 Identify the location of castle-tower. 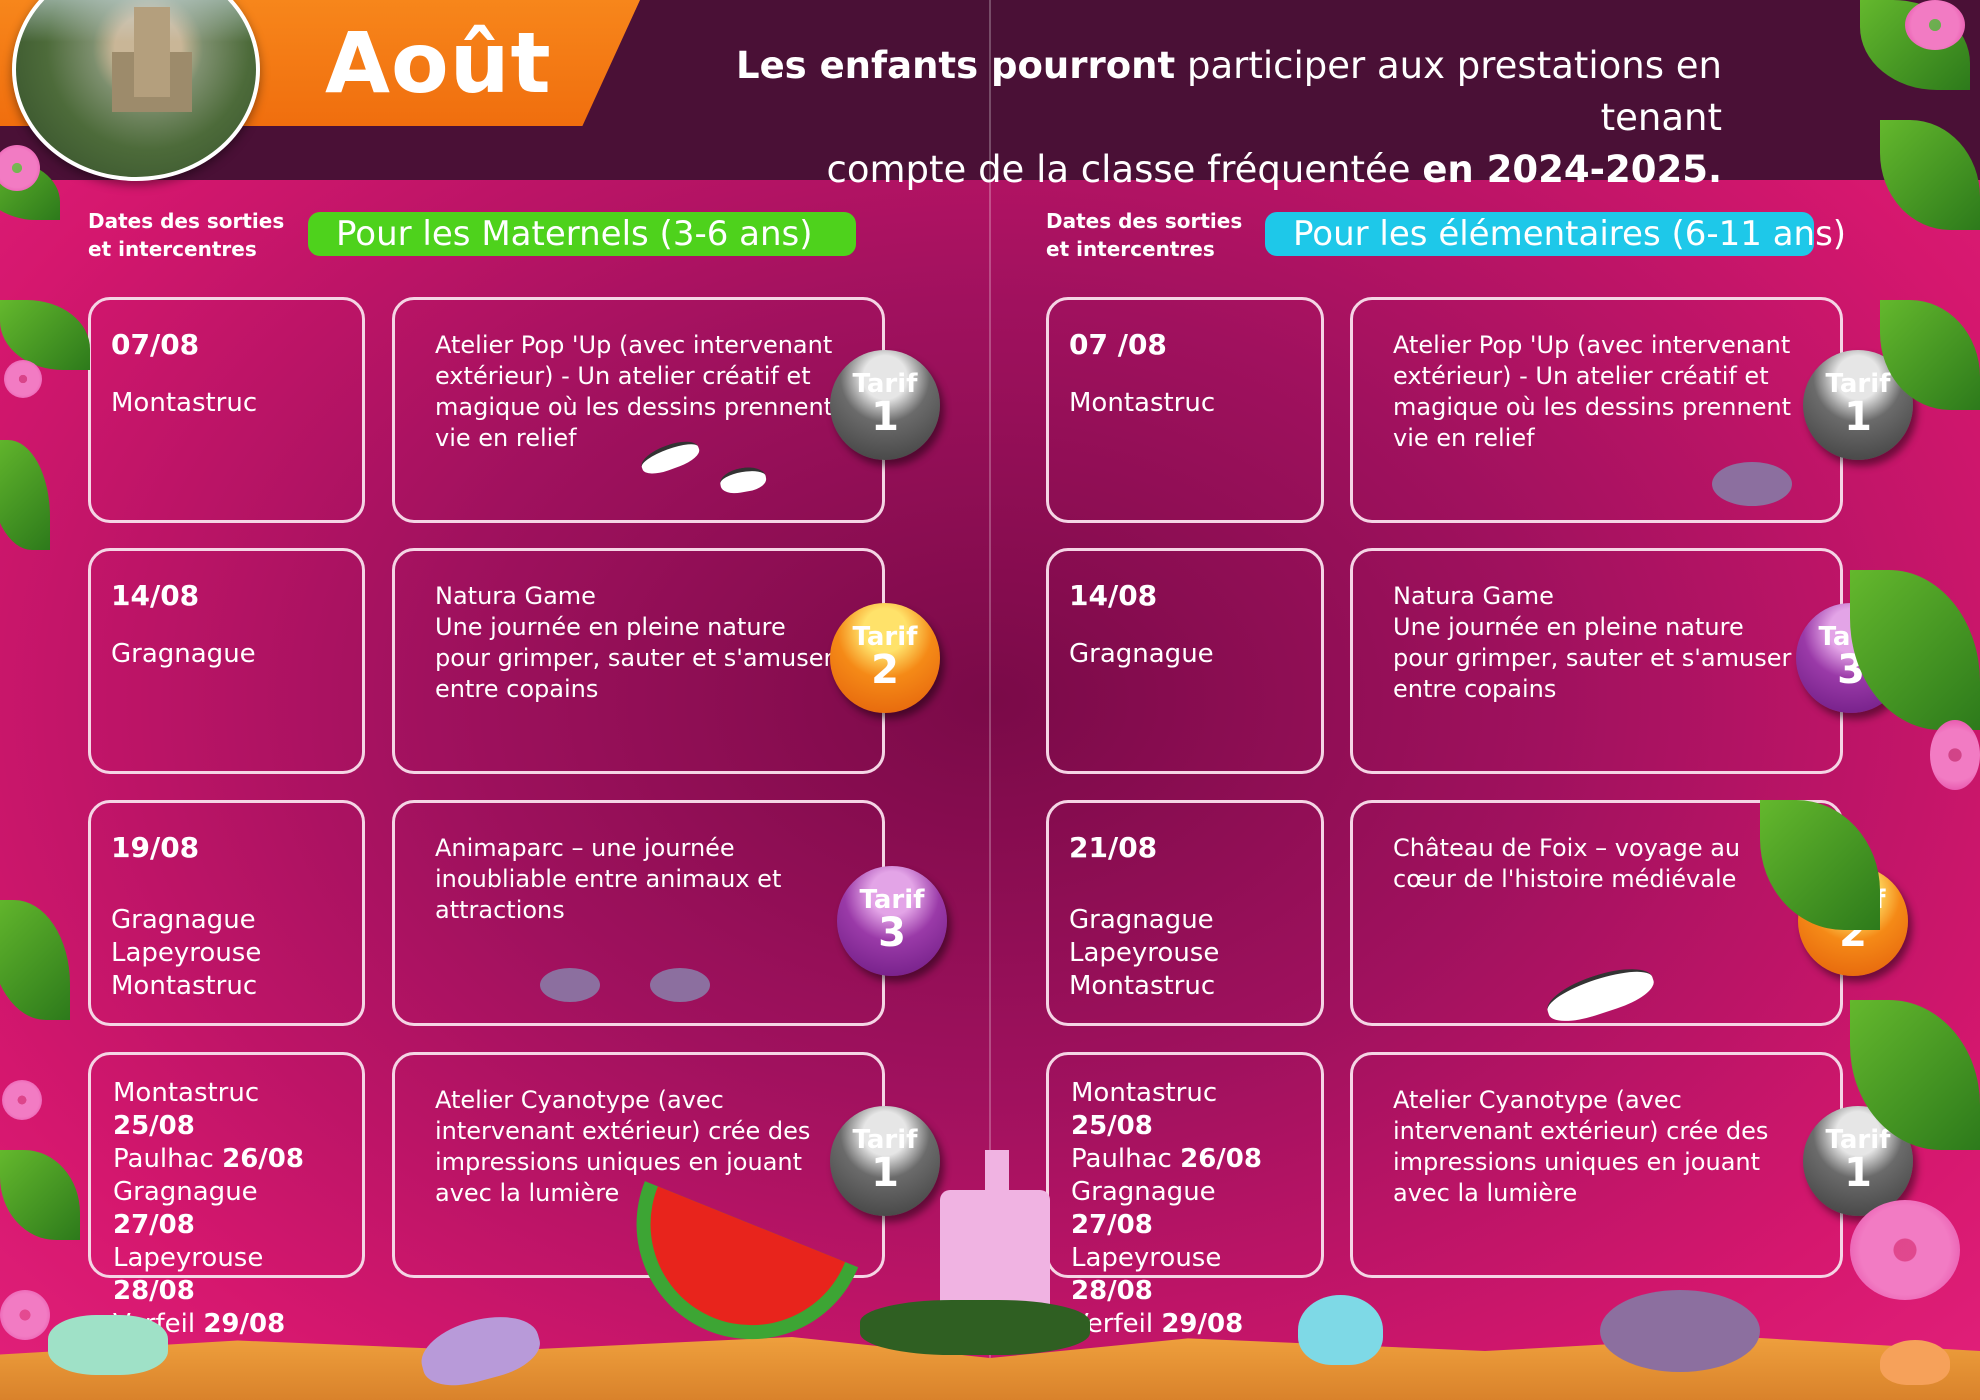
(997, 1175).